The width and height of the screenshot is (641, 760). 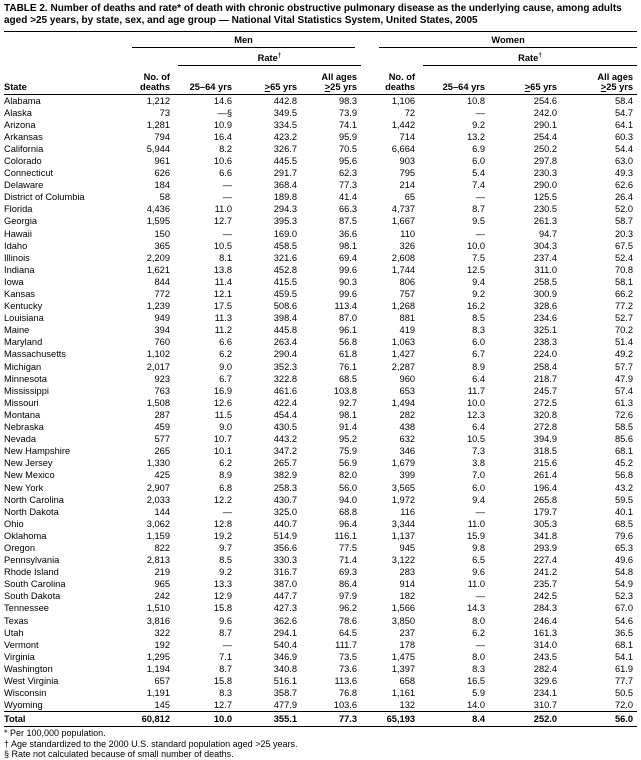 I want to click on value-cell: 13.3, so click(x=222, y=584).